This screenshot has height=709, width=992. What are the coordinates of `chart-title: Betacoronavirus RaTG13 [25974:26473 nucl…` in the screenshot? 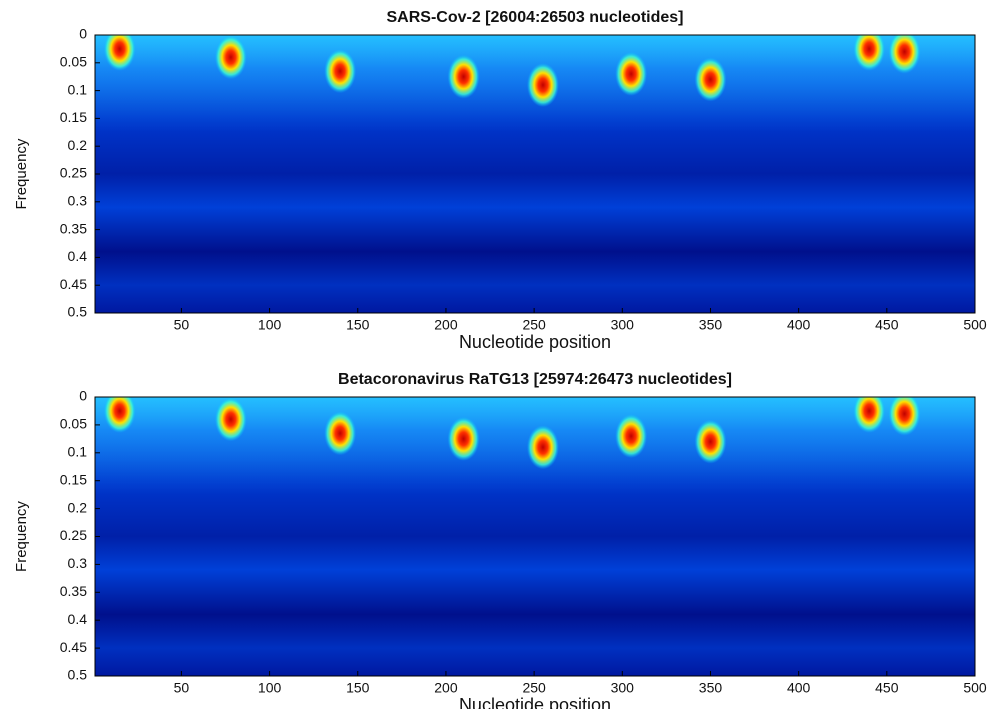 It's located at (535, 379).